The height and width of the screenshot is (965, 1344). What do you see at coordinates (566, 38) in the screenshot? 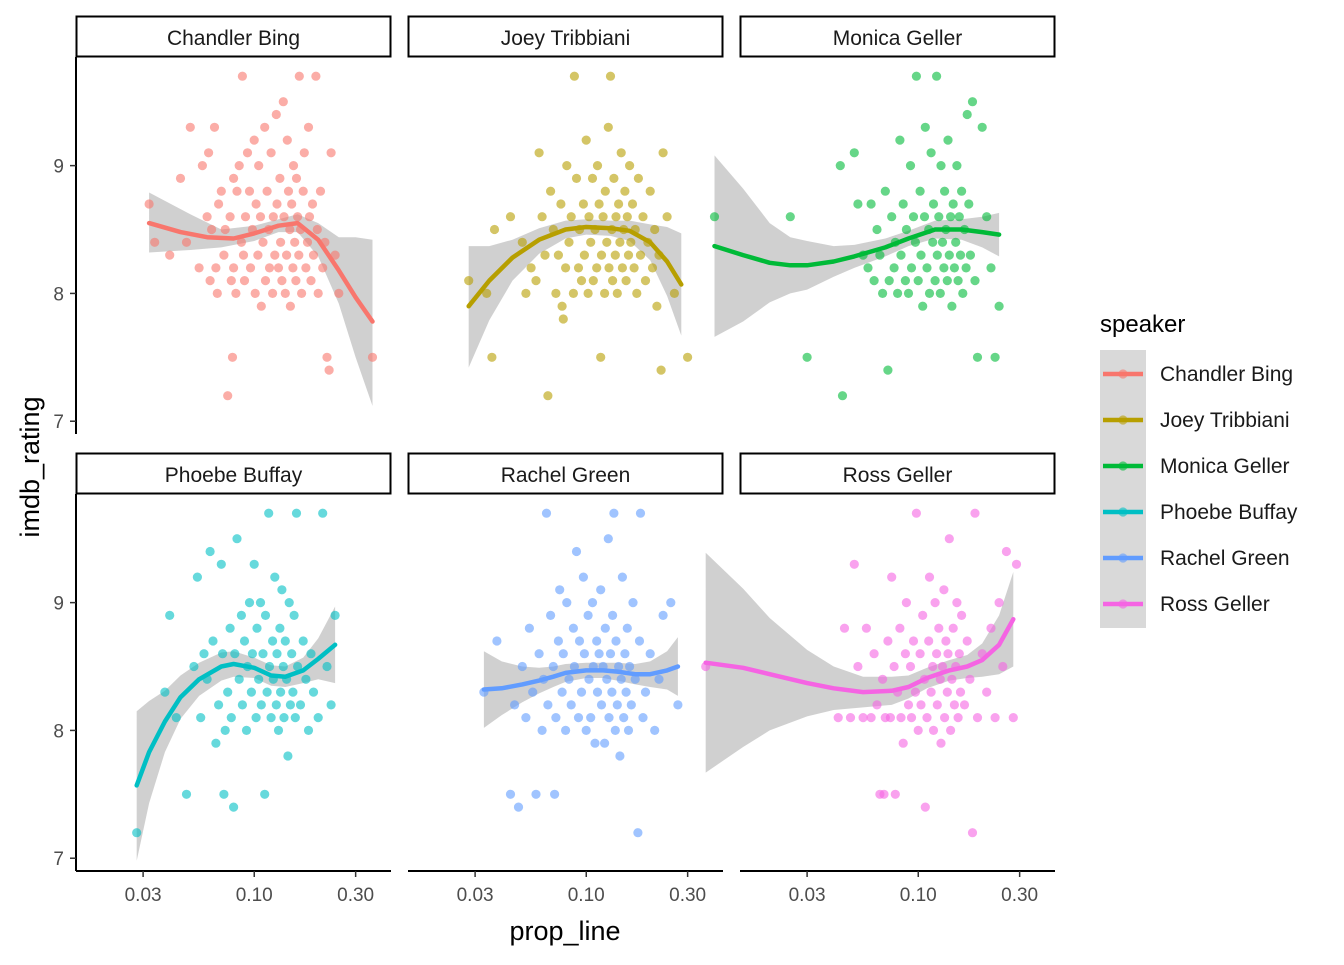
I see `facet-strip-label: Joey Tribbiani` at bounding box center [566, 38].